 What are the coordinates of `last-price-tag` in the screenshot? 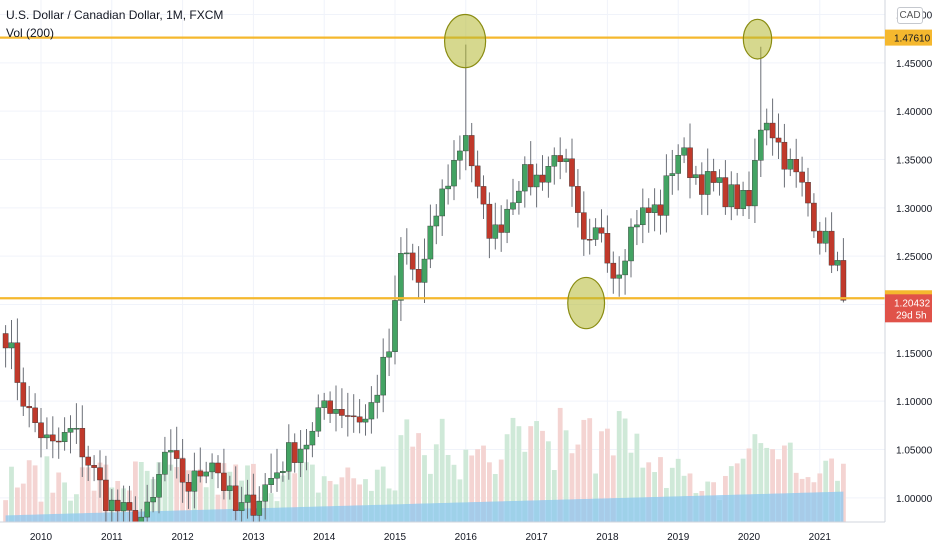 It's located at (908, 308).